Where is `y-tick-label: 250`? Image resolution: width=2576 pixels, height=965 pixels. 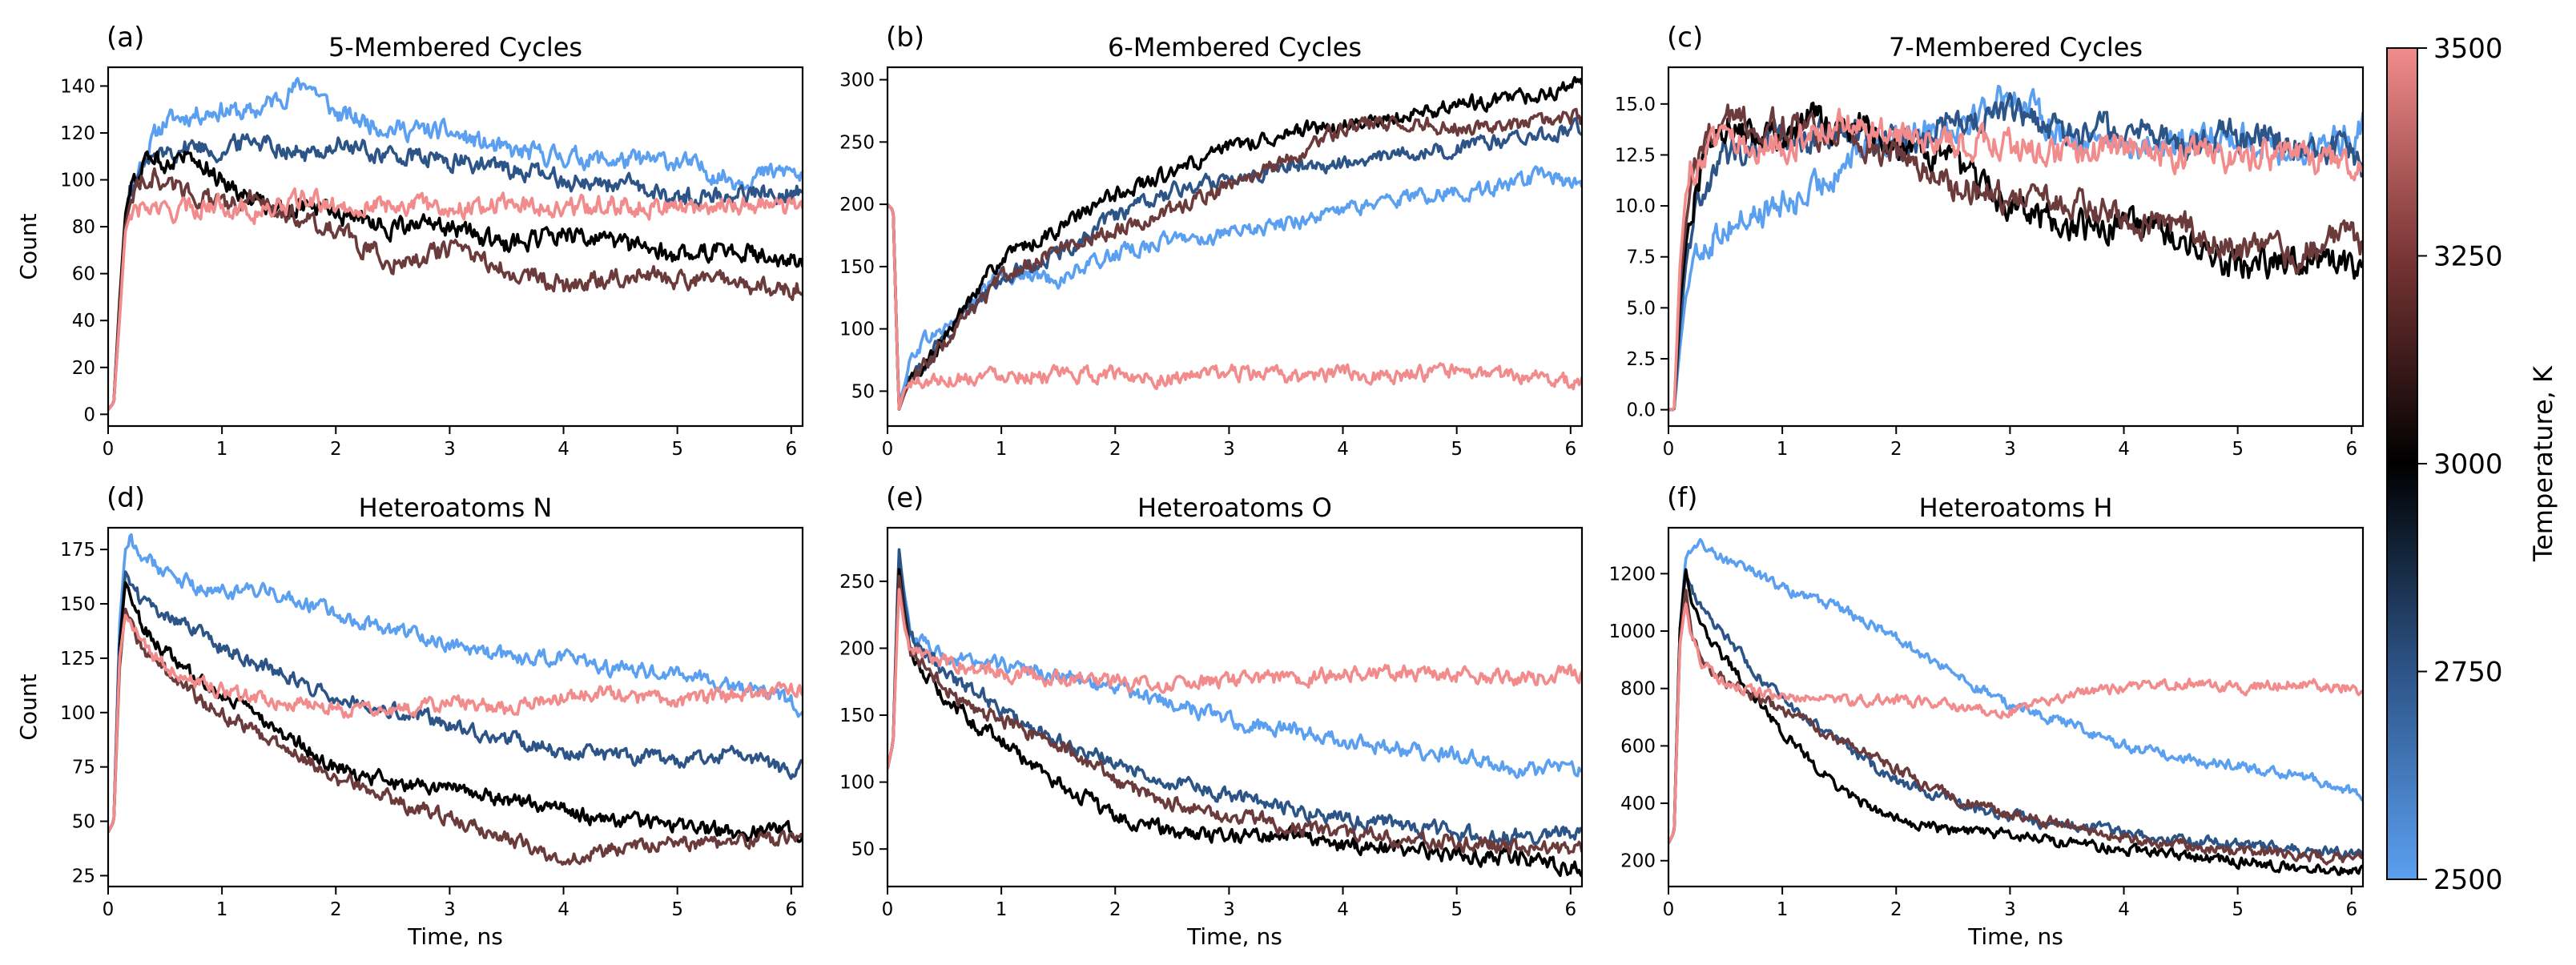
y-tick-label: 250 is located at coordinates (857, 143).